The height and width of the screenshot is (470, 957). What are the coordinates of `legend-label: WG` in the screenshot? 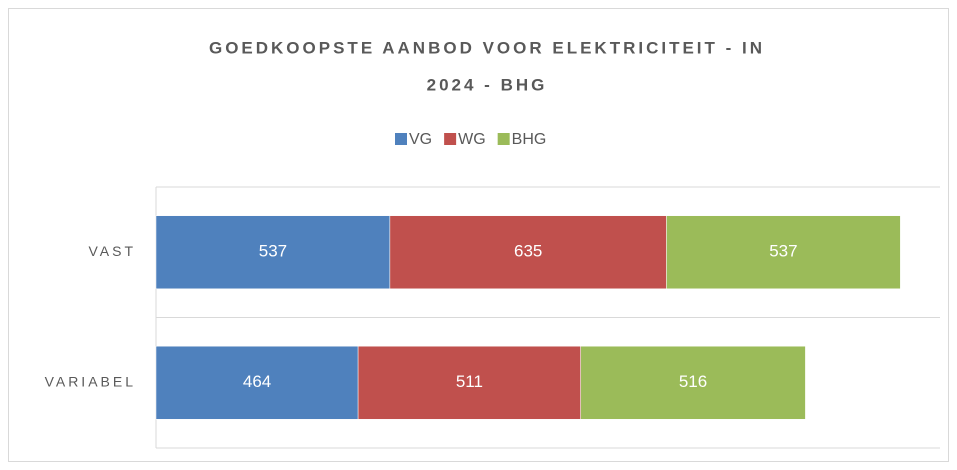 It's located at (472, 139).